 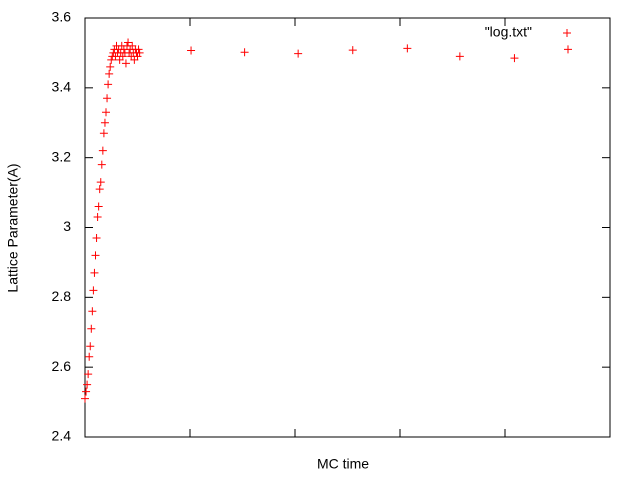 I want to click on y-axis-label: Lattice Parameter(A), so click(x=13, y=227).